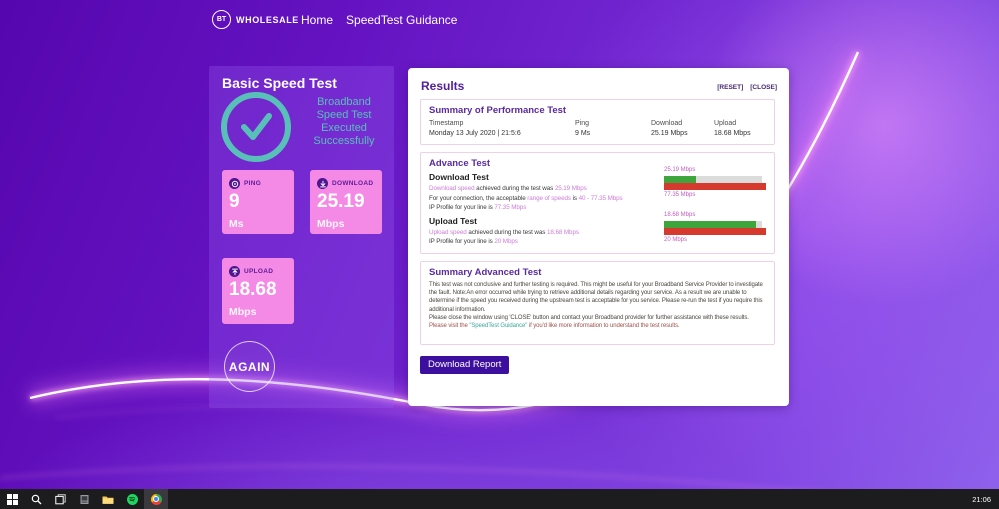  Describe the element at coordinates (84, 499) in the screenshot. I see `app-window-icon` at that location.